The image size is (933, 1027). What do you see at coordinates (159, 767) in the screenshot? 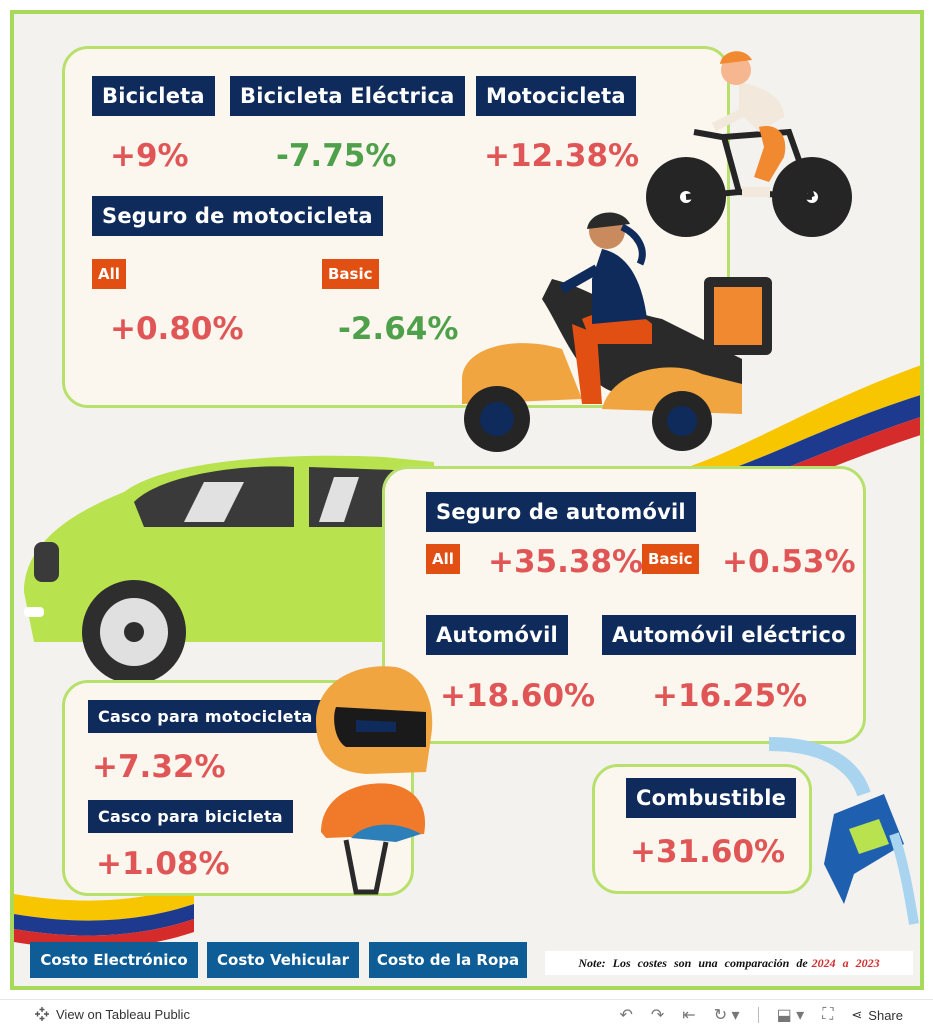
I see `value-casco-moto: +7.32%` at bounding box center [159, 767].